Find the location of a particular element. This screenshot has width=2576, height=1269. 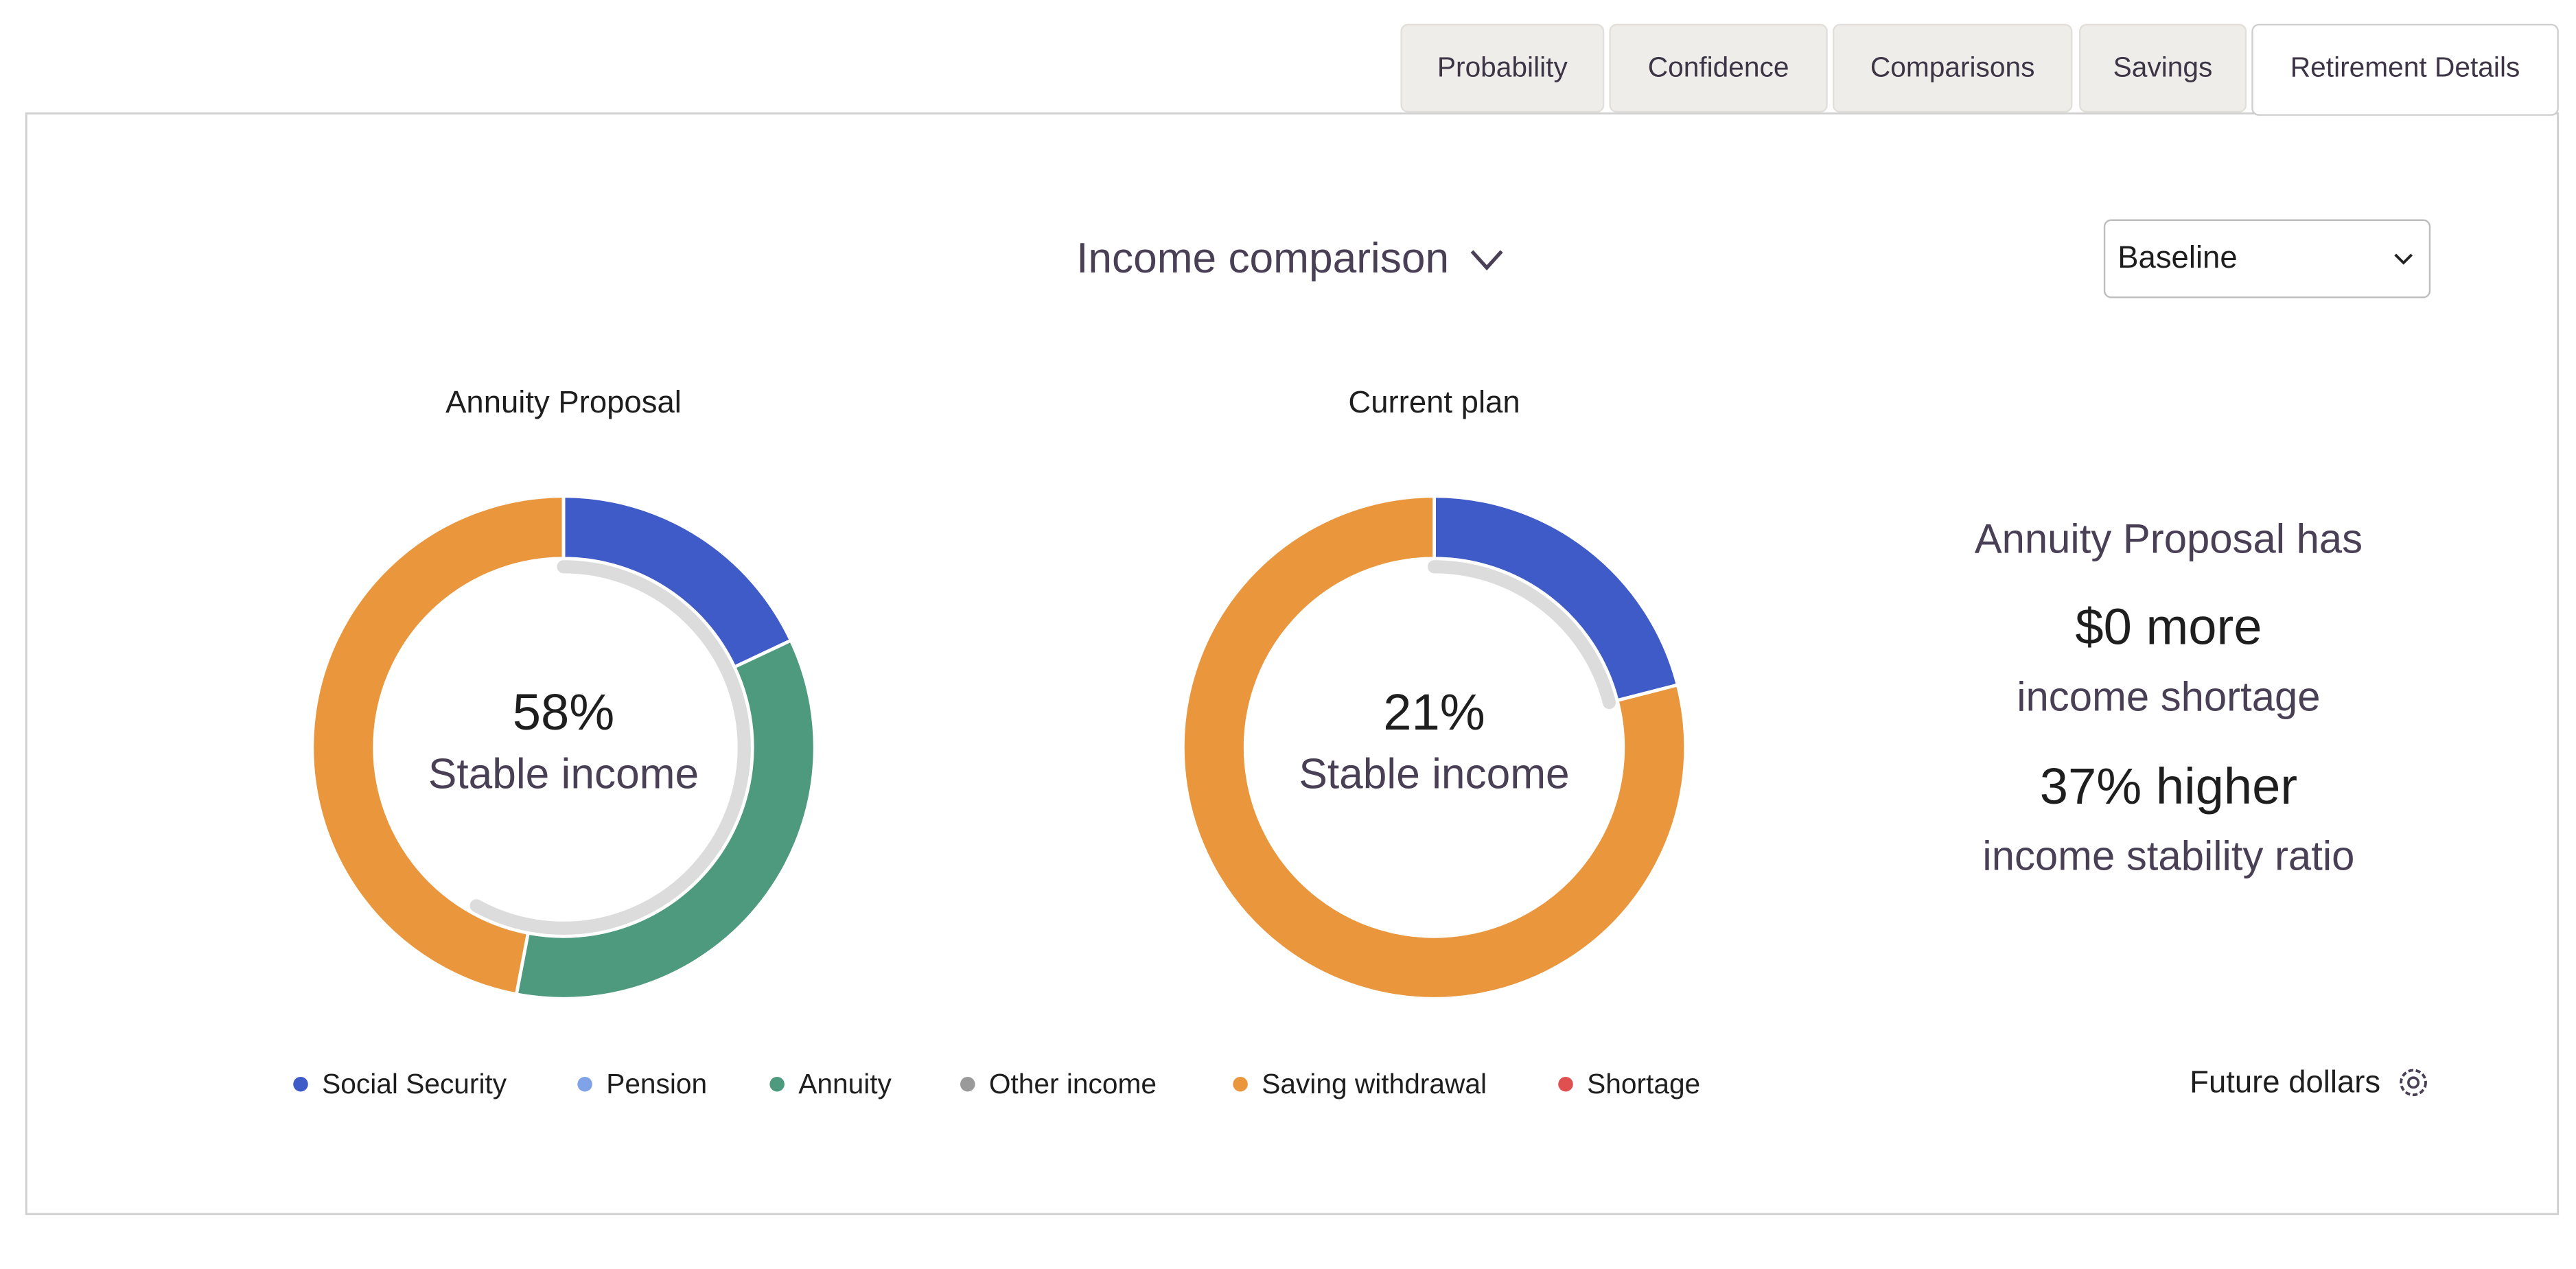

title-chevron is located at coordinates (1486, 260).